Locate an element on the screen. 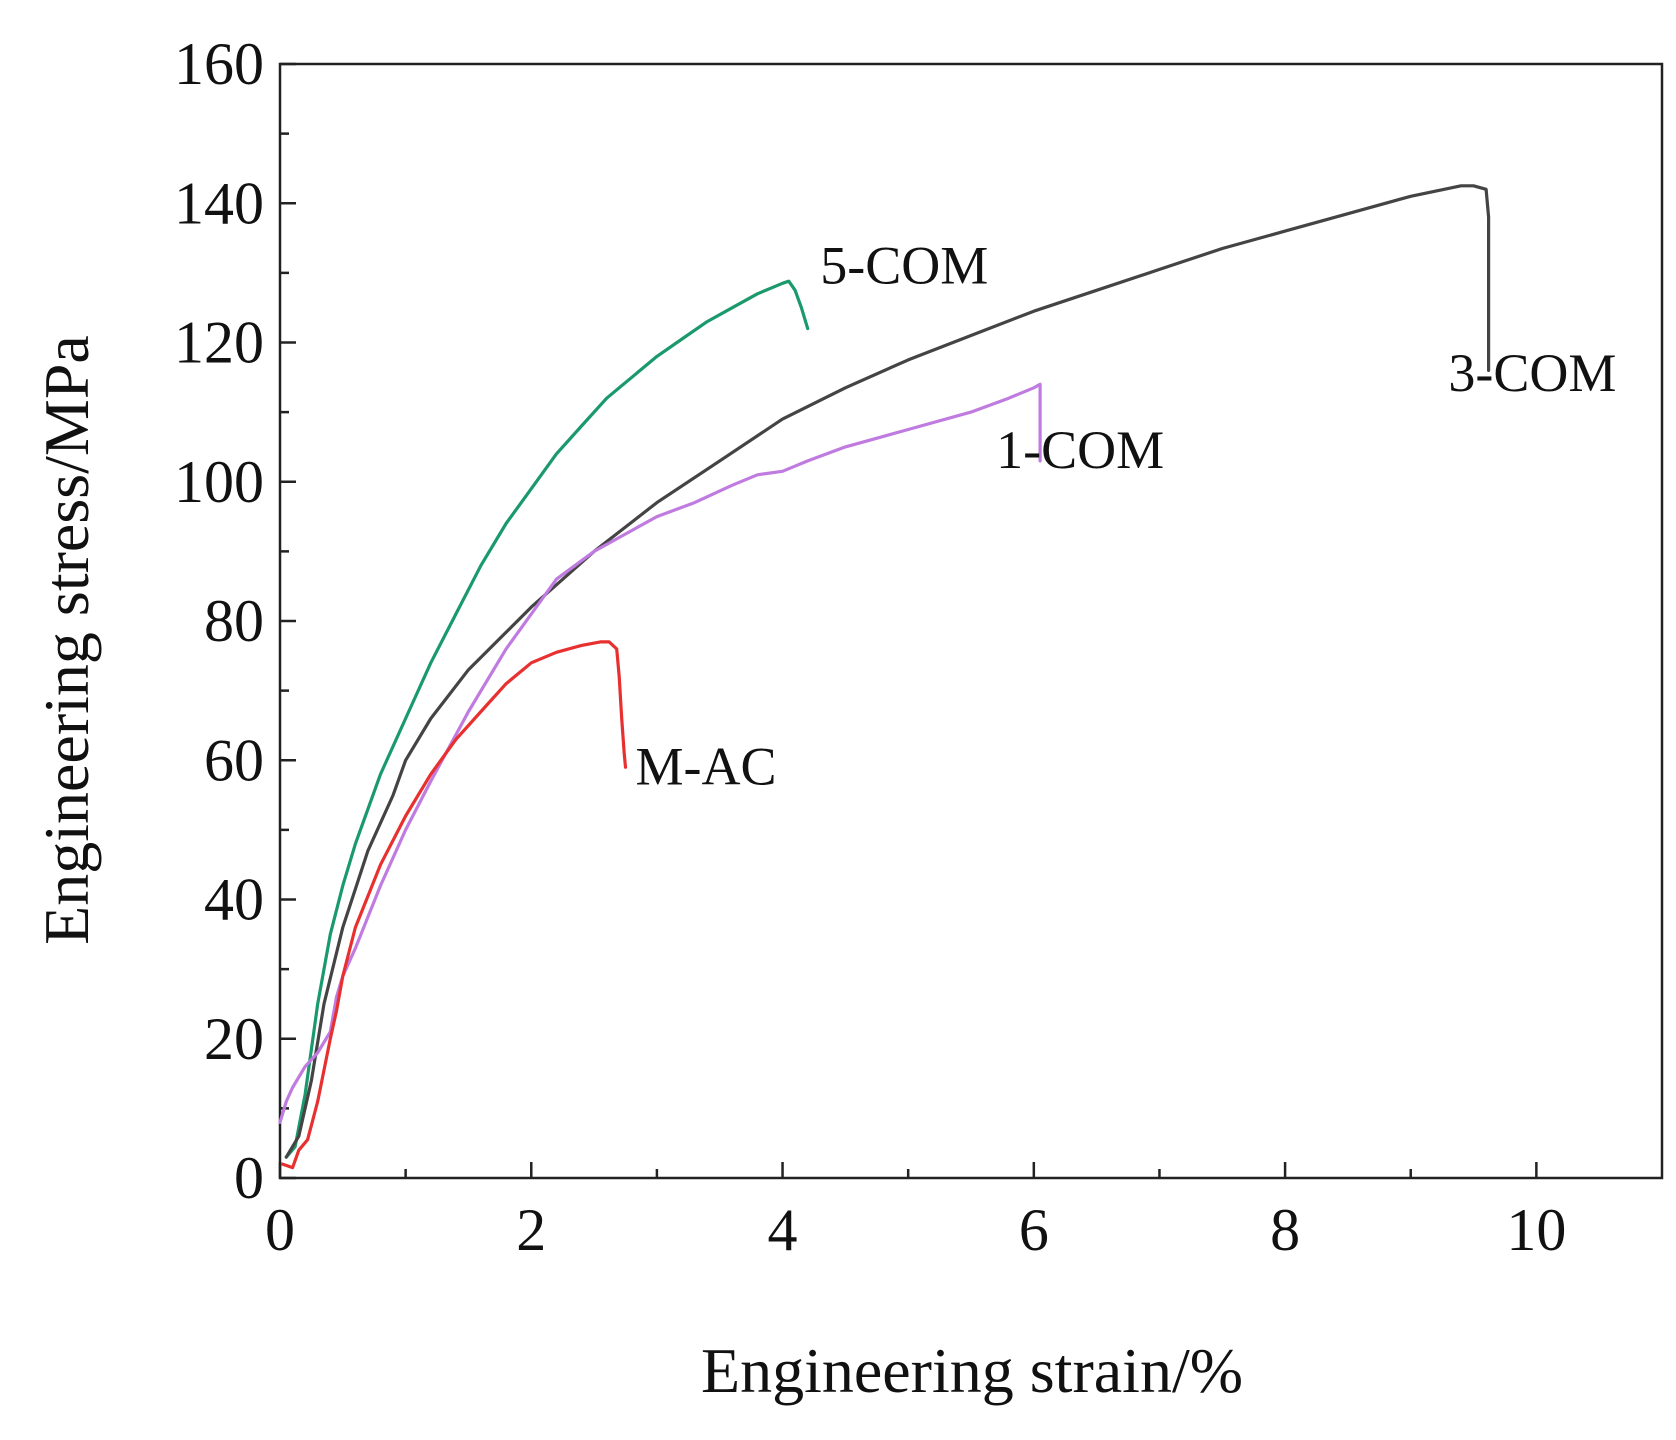  x-tick-label: 0 is located at coordinates (280, 1230).